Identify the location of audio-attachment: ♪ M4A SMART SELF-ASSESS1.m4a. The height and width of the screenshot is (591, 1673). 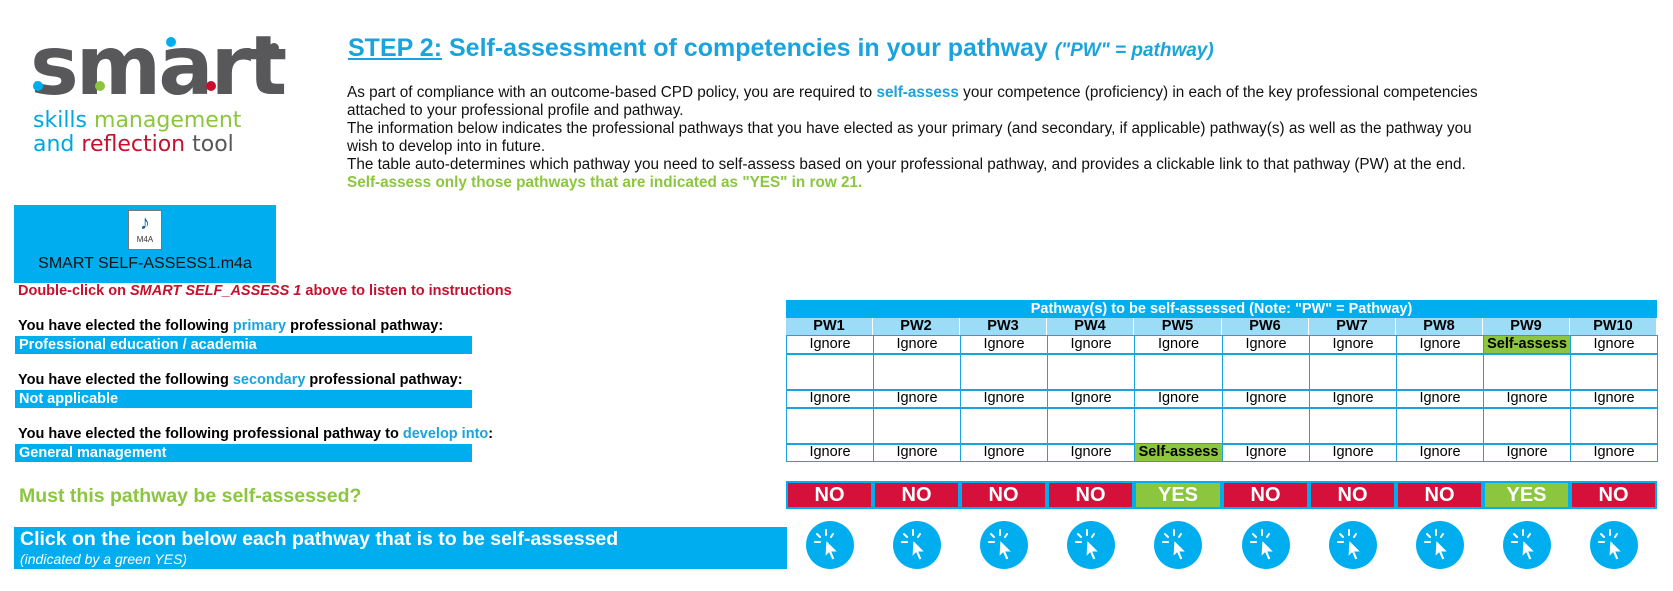
(145, 244).